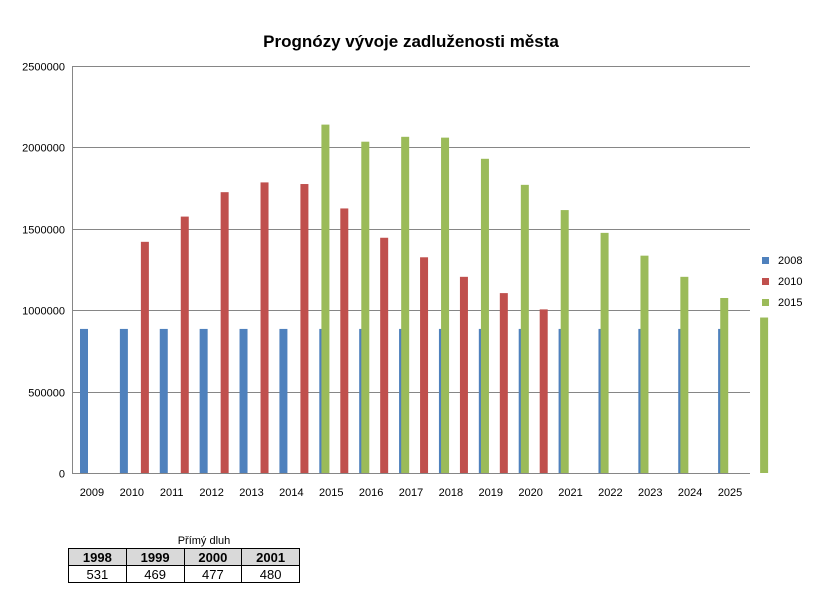  What do you see at coordinates (203, 400) in the screenshot?
I see `bar-2008-2012` at bounding box center [203, 400].